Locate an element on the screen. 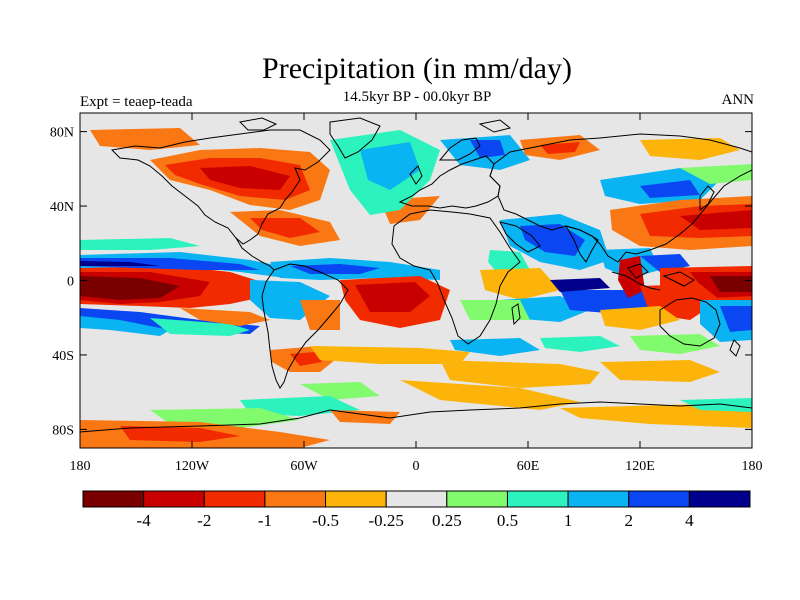 The width and height of the screenshot is (800, 600). coastline-britain is located at coordinates (416, 175).